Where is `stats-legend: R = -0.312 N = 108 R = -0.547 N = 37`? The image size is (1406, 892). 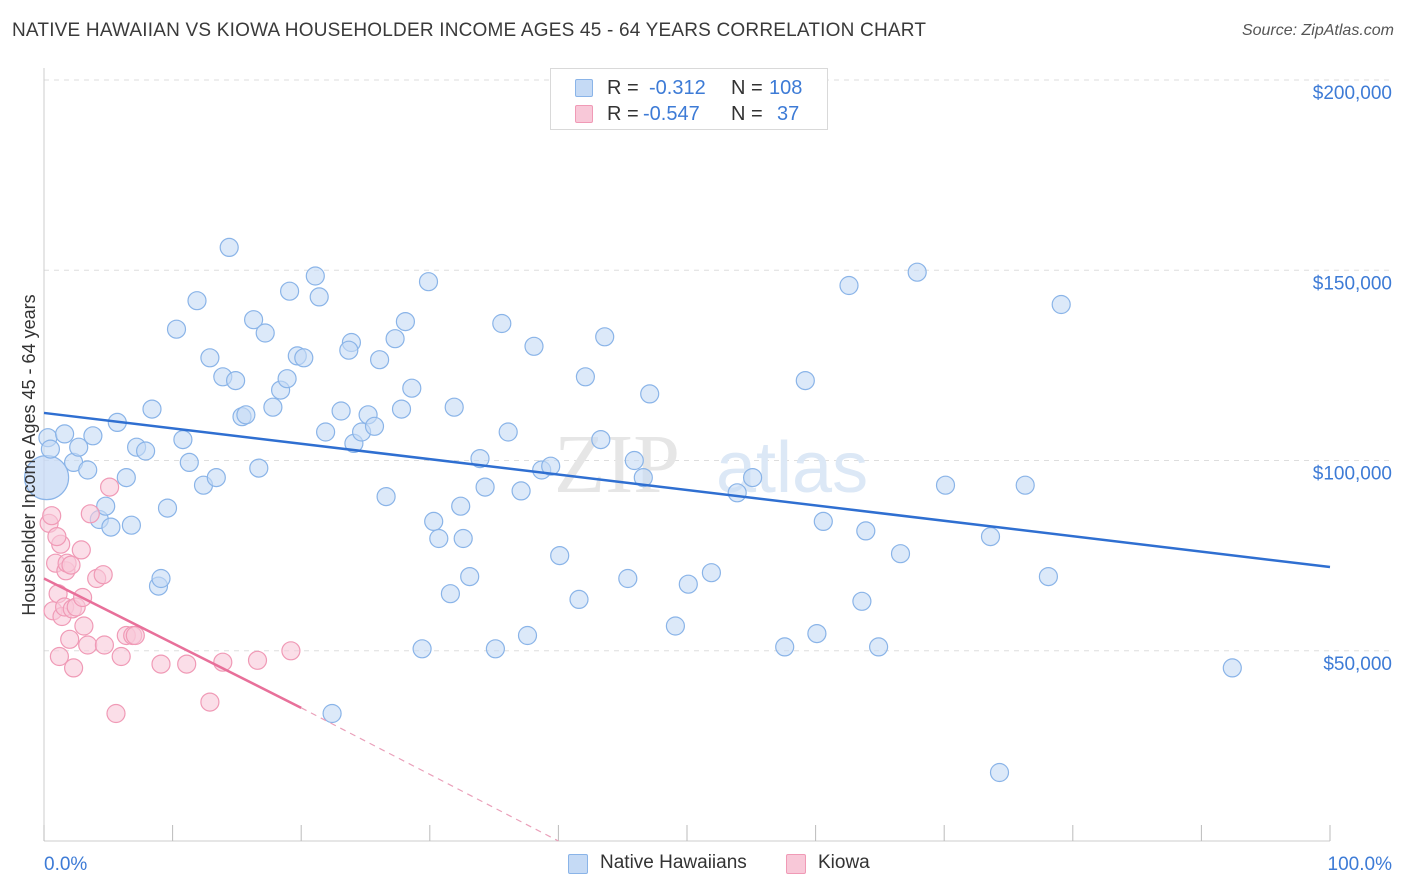
stats-legend: R = -0.312 N = 108 R = -0.547 N = 37 is located at coordinates (689, 99).